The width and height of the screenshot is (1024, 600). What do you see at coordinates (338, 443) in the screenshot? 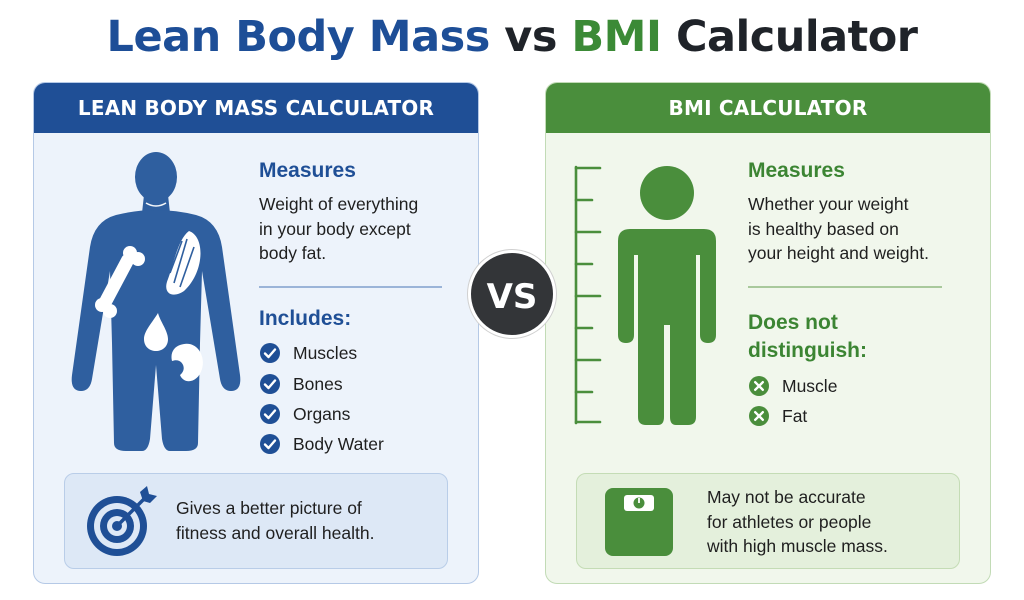
I see `include-label: Body Water` at bounding box center [338, 443].